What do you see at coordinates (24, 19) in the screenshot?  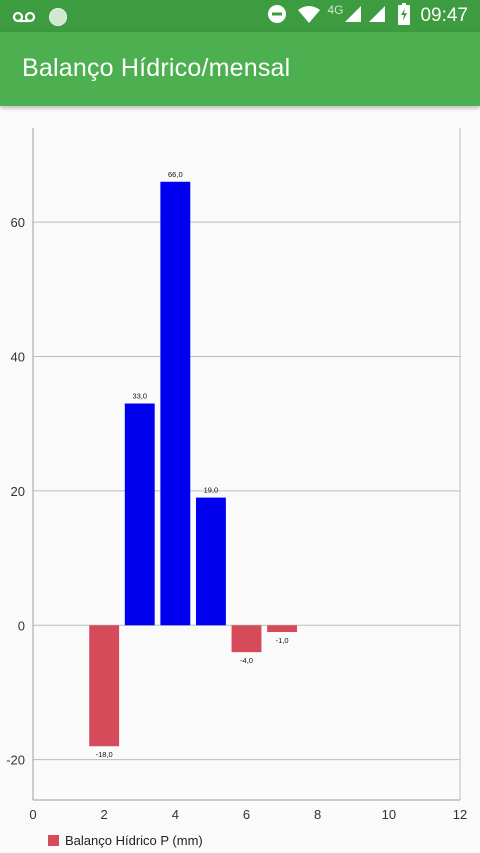 I see `voicemail-icon` at bounding box center [24, 19].